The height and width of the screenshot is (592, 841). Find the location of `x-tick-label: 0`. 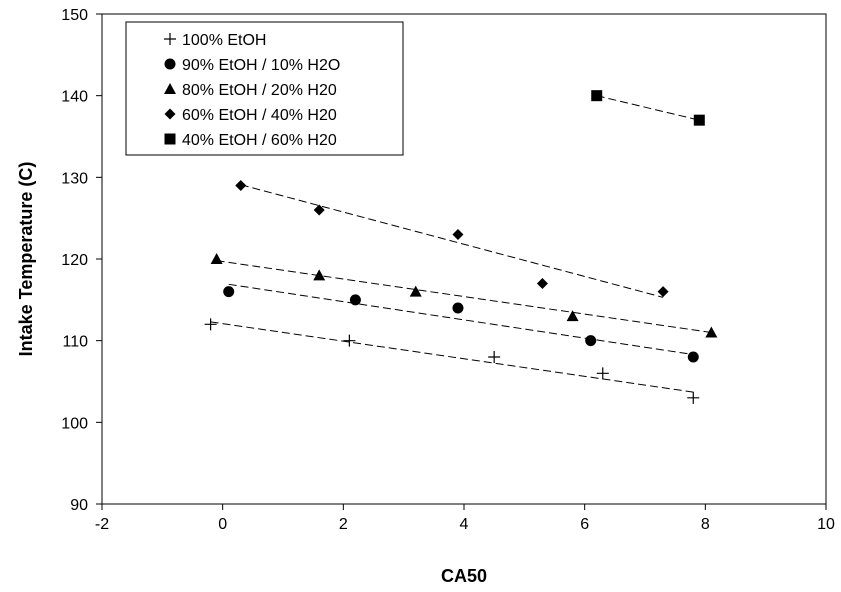

x-tick-label: 0 is located at coordinates (222, 524).